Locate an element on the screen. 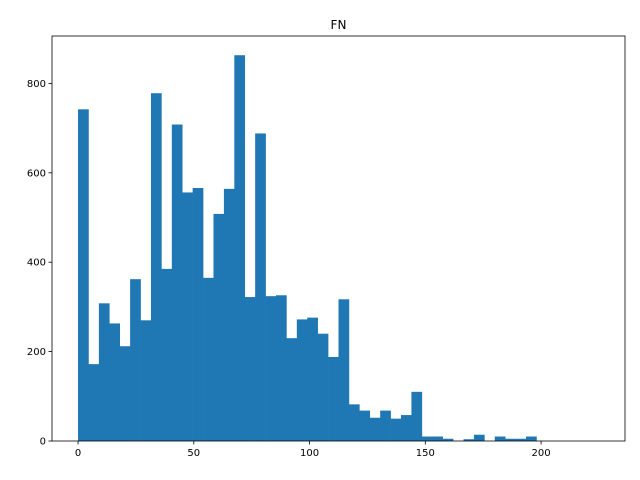  x-axis: 0 50 100 150 200 is located at coordinates (313, 450).